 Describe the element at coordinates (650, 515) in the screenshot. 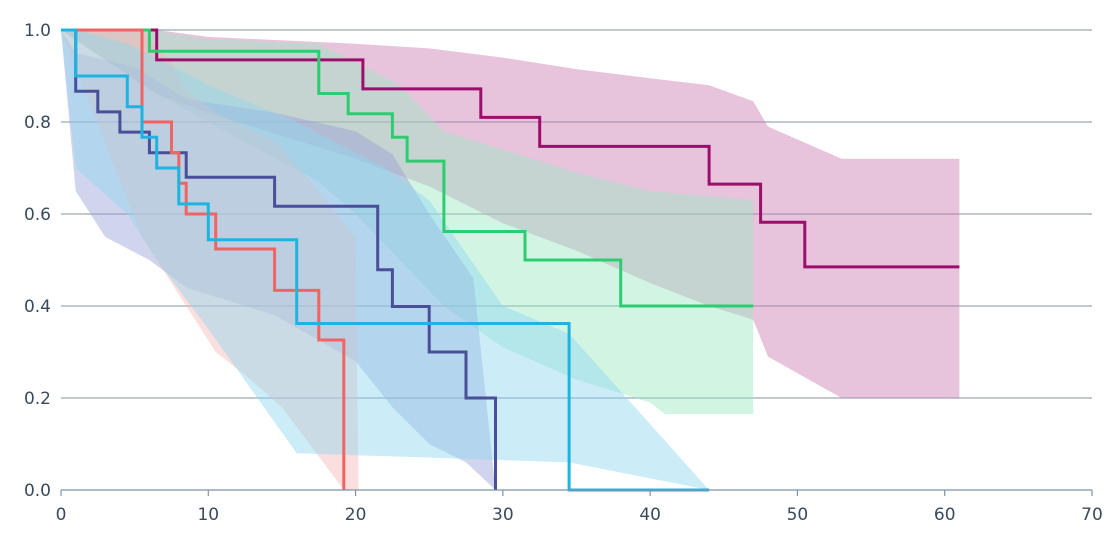

I see `x-tick-label-4: 40` at that location.